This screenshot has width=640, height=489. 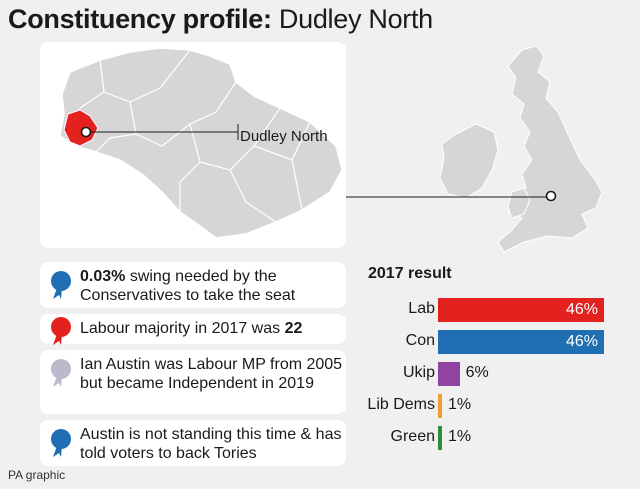 I want to click on title-bold: Constituency profile:, so click(x=140, y=19).